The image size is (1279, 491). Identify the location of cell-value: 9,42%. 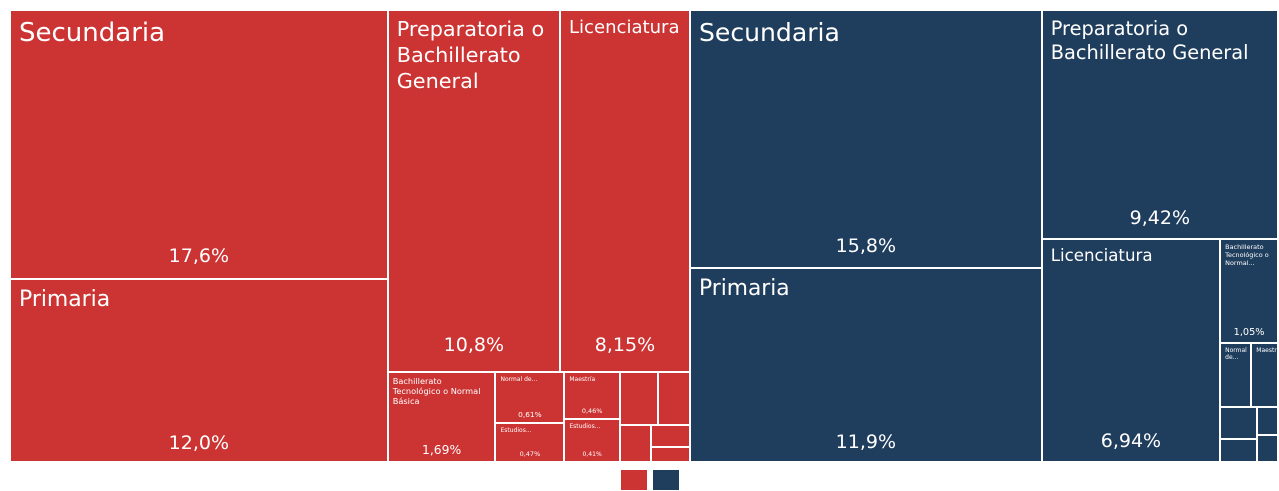
(1160, 217).